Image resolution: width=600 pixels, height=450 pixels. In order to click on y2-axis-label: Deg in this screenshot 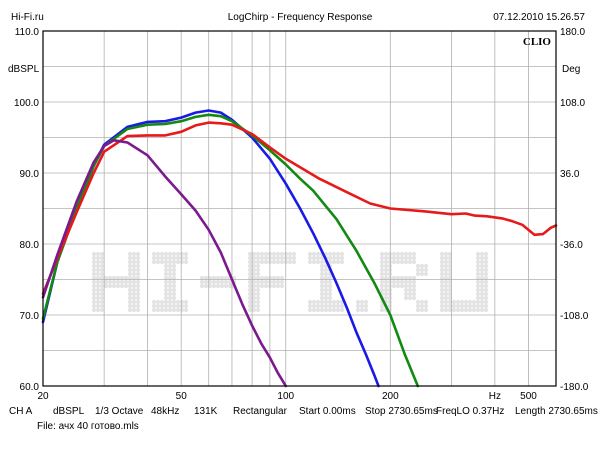, I will do `click(571, 69)`.